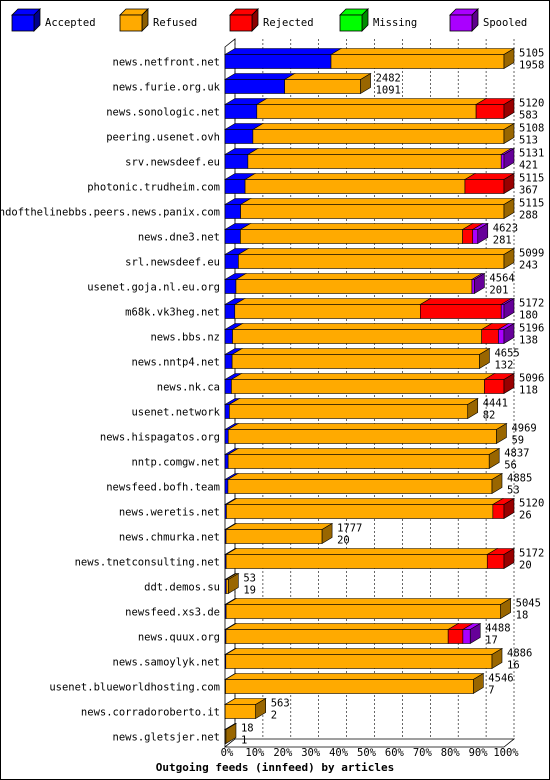 Image resolution: width=550 pixels, height=780 pixels. Describe the element at coordinates (274, 716) in the screenshot. I see `accepted-count-label: 2` at that location.